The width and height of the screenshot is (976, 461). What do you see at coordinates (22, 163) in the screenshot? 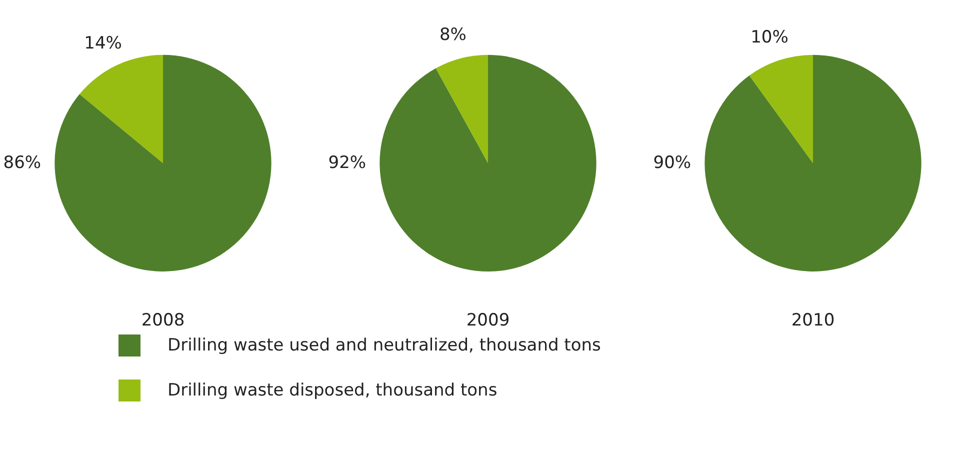
I see `data-label: 86%` at bounding box center [22, 163].